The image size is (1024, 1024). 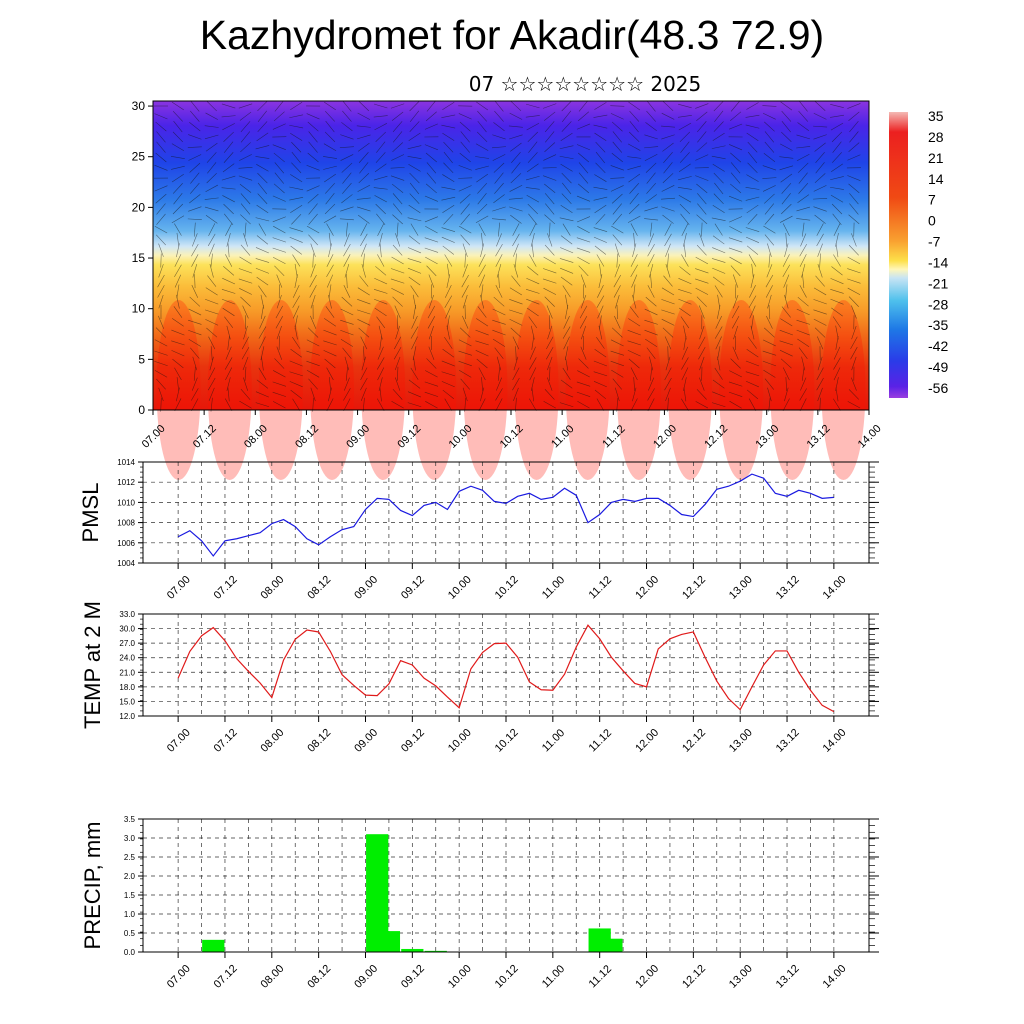 I want to click on x-tick-label: 09.00, so click(x=366, y=588).